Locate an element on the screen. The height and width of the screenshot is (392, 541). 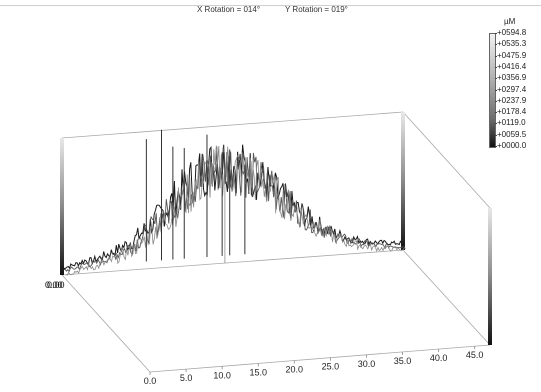
x-tick-label: 20.0 is located at coordinates (295, 370).